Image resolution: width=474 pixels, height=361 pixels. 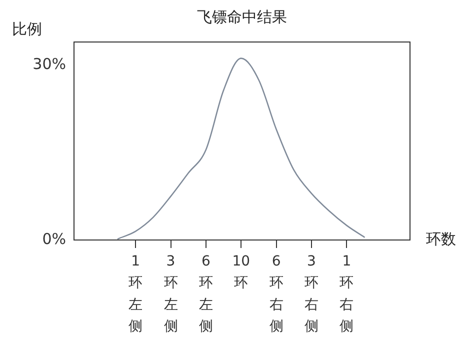 I want to click on y-axis-title: 比例, so click(x=27, y=29).